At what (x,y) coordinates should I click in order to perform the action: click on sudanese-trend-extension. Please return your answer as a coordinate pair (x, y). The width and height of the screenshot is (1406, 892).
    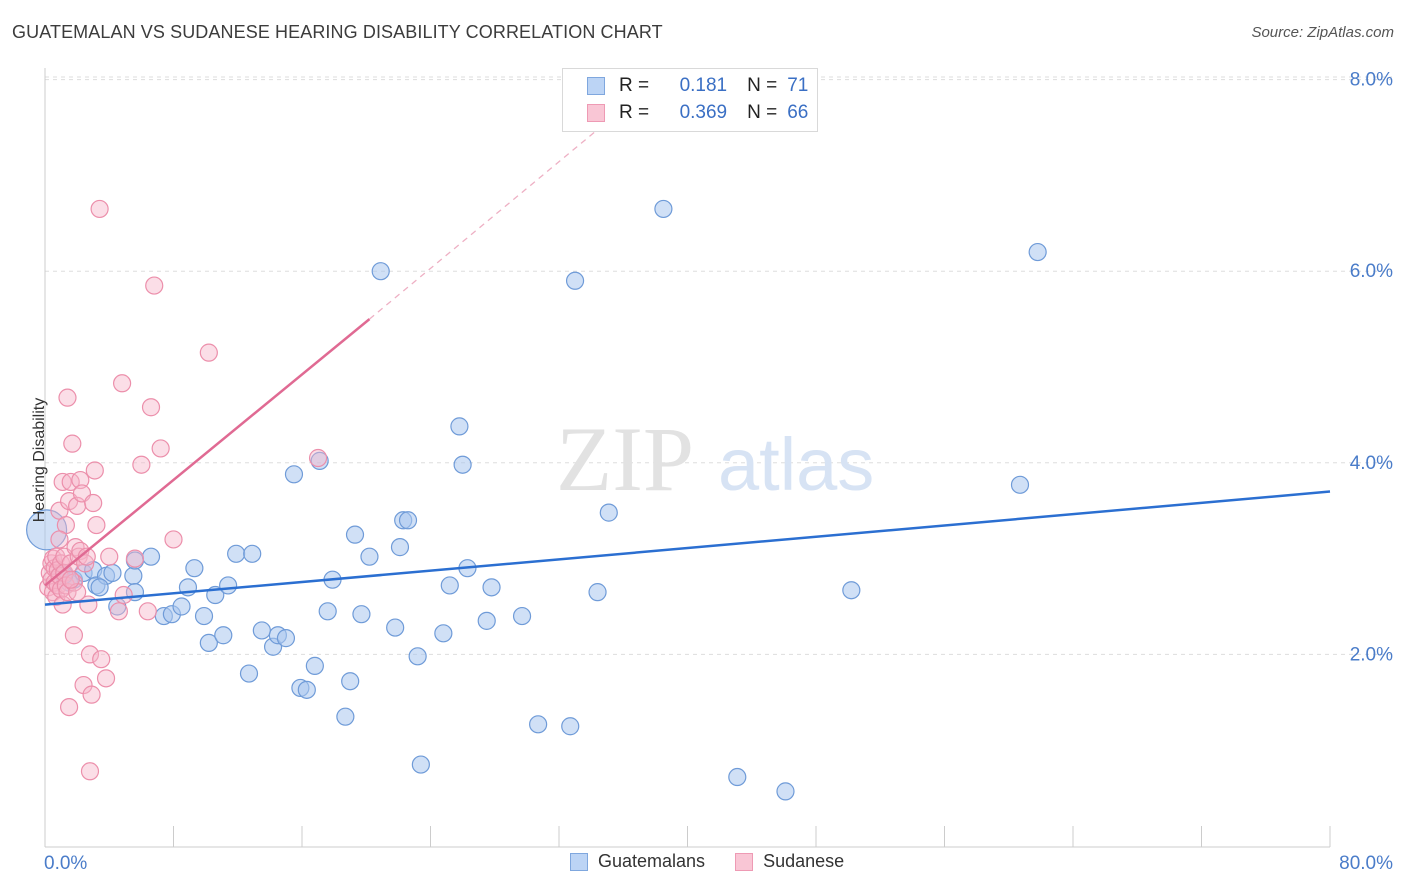
    Looking at the image, I should click on (496, 213).